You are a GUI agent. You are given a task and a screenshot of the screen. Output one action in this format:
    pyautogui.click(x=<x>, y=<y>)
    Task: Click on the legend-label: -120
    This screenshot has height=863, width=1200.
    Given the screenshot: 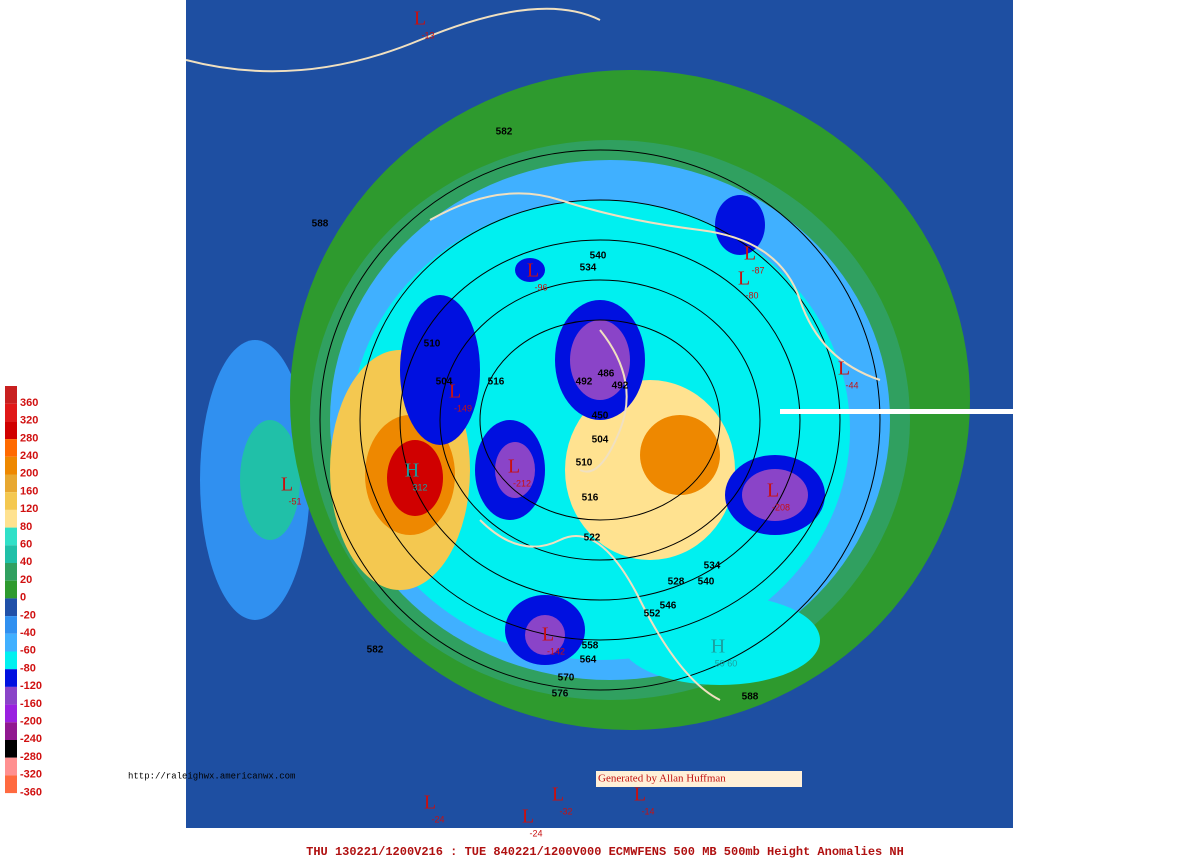 What is the action you would take?
    pyautogui.click(x=31, y=686)
    